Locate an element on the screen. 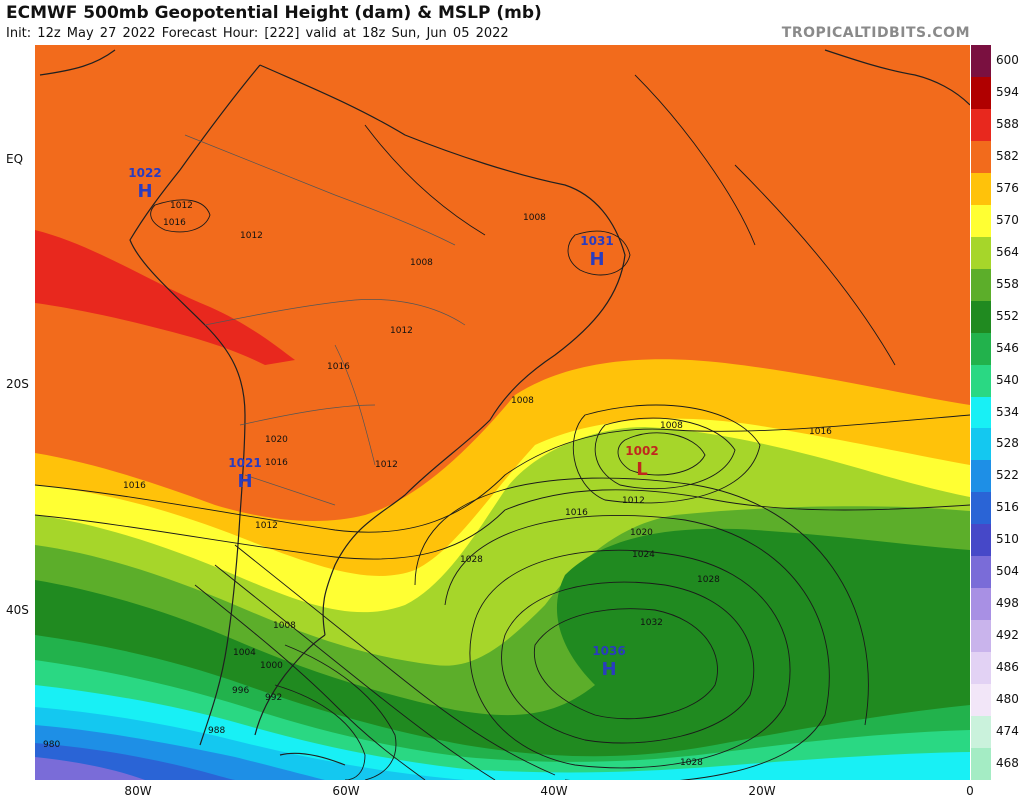 This screenshot has width=1024, height=800. colorbar-label: 480 is located at coordinates (1007, 699).